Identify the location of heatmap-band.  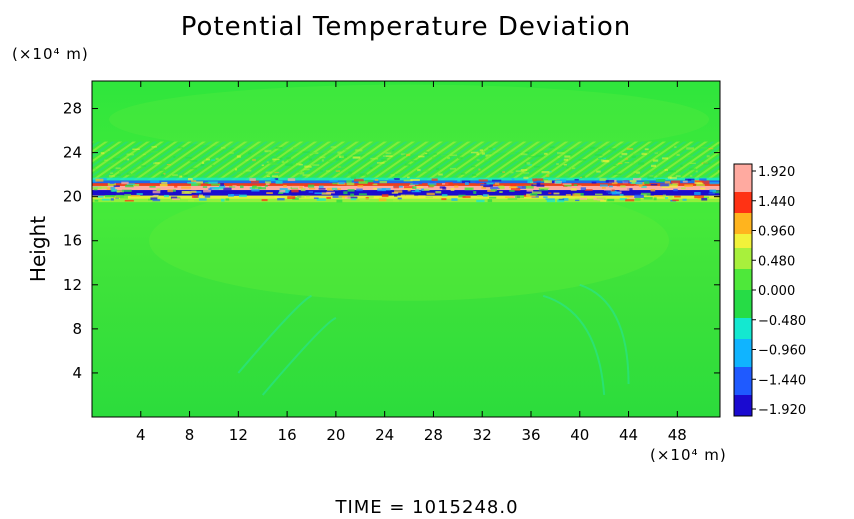
(406, 185).